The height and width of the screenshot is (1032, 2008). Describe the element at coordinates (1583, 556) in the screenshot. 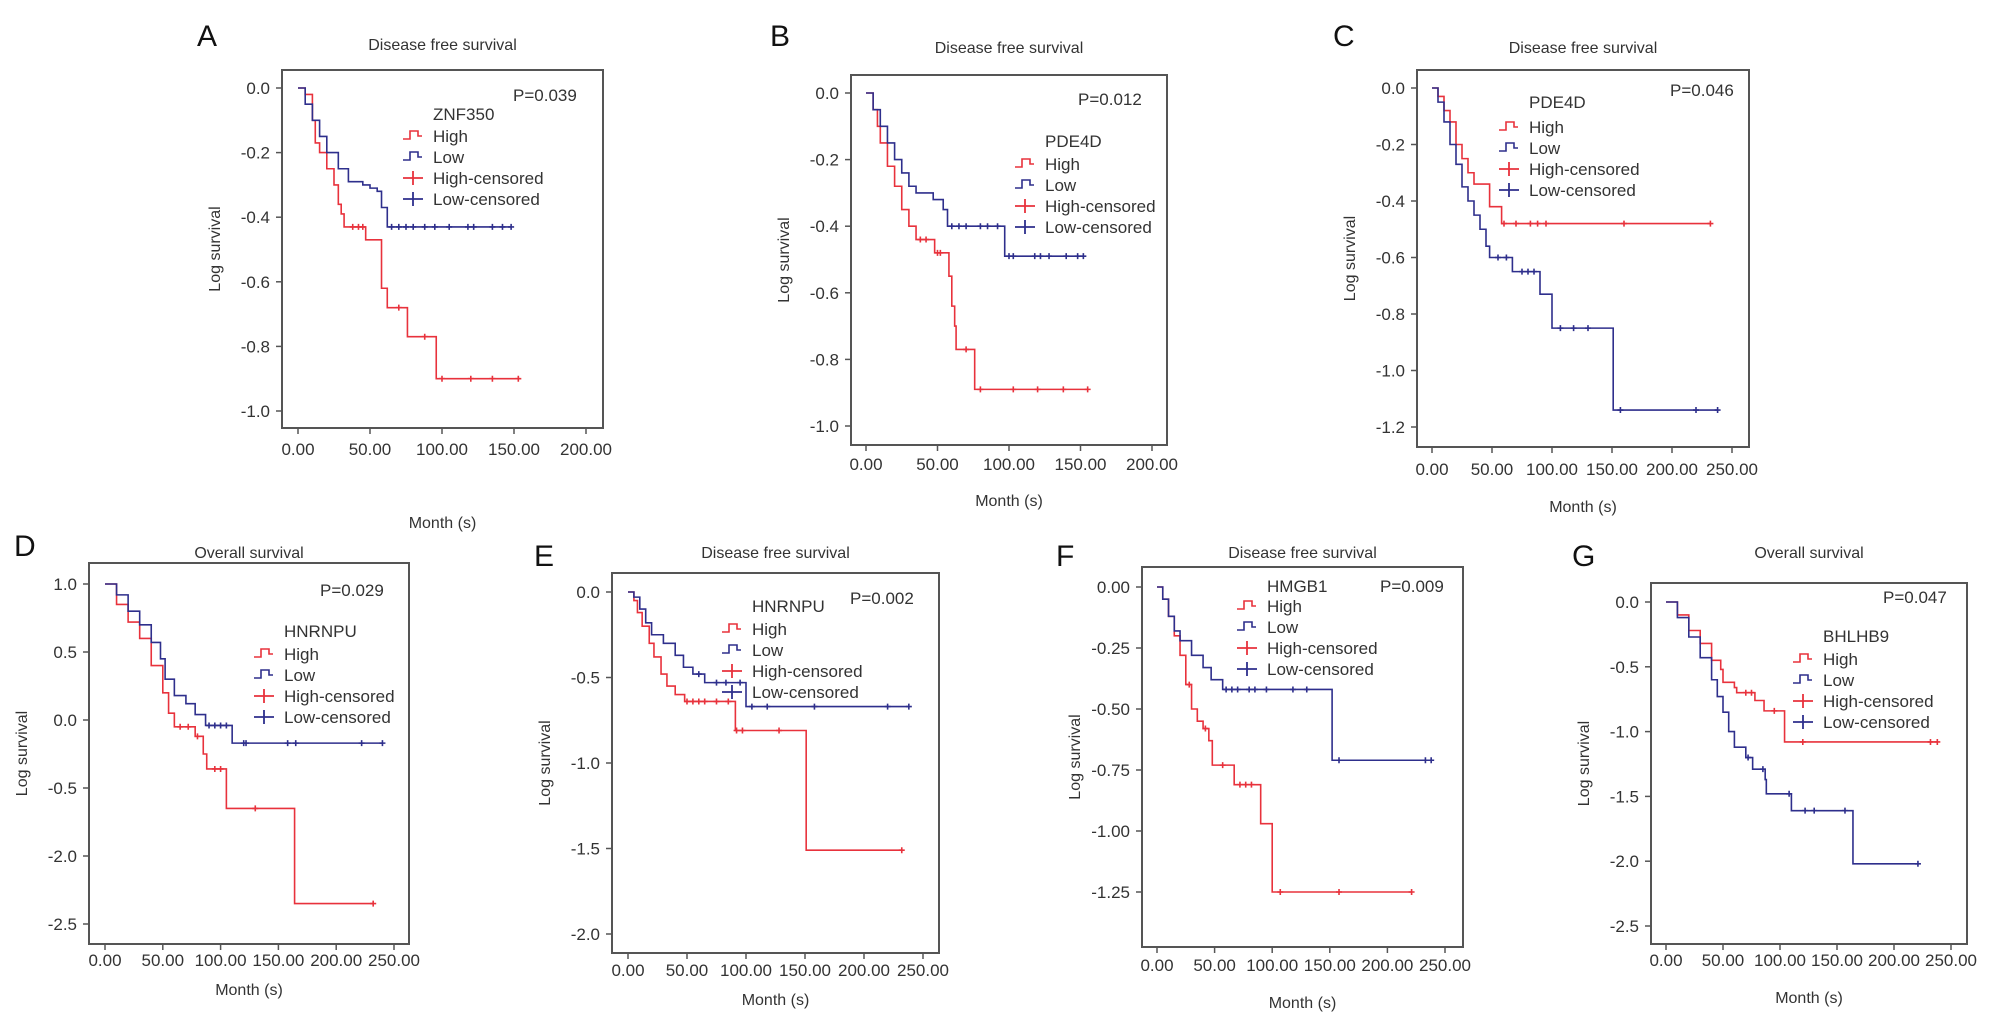

I see `panel-letter: G` at that location.